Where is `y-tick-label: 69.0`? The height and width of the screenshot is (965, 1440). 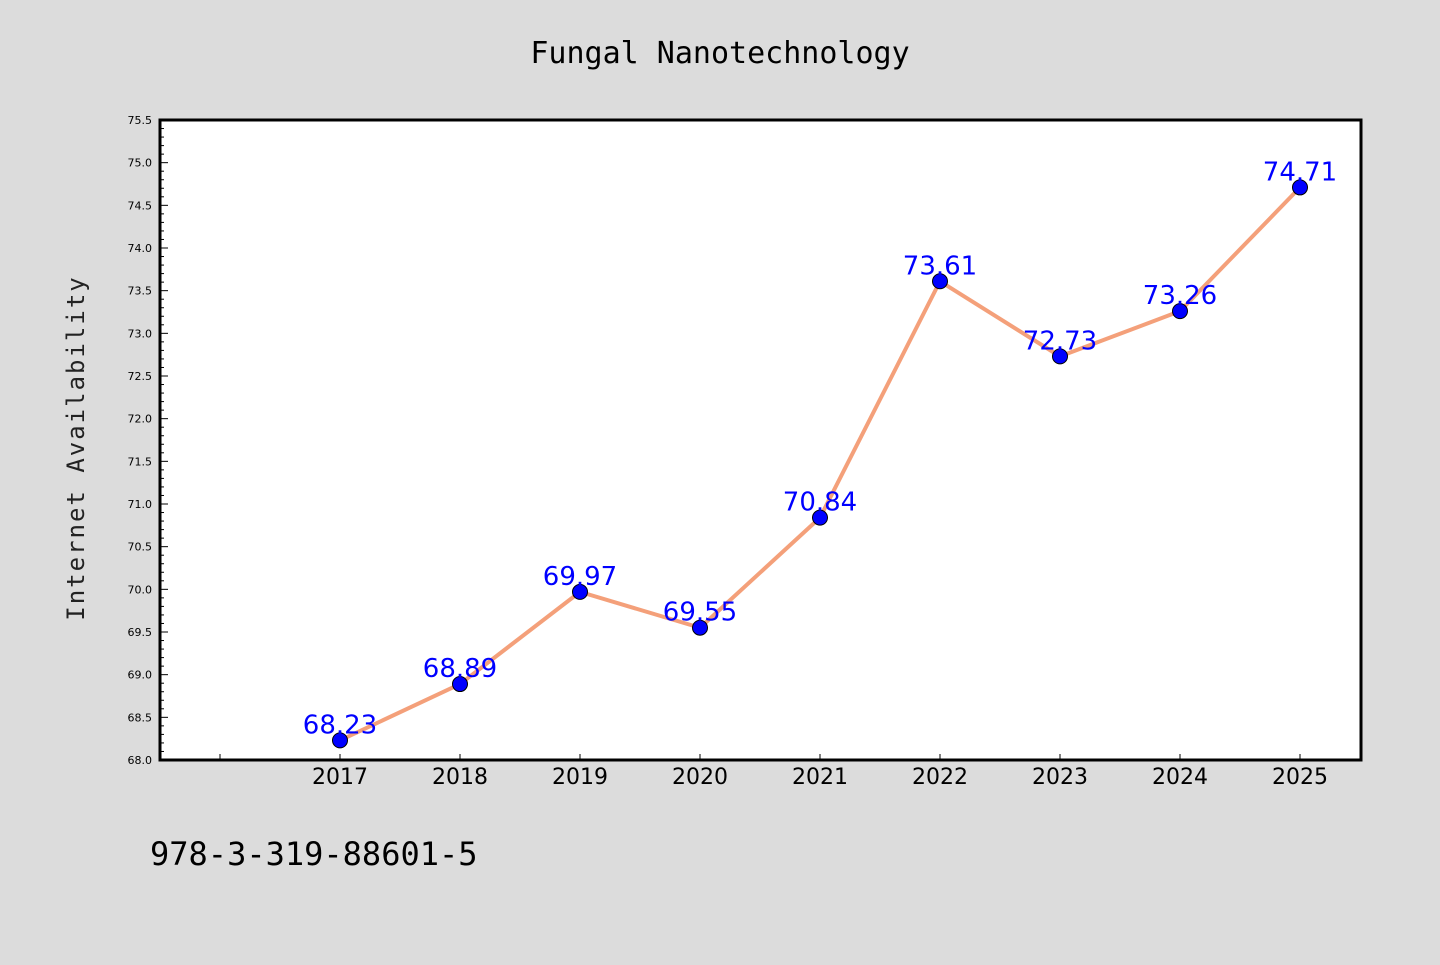 y-tick-label: 69.0 is located at coordinates (140, 675).